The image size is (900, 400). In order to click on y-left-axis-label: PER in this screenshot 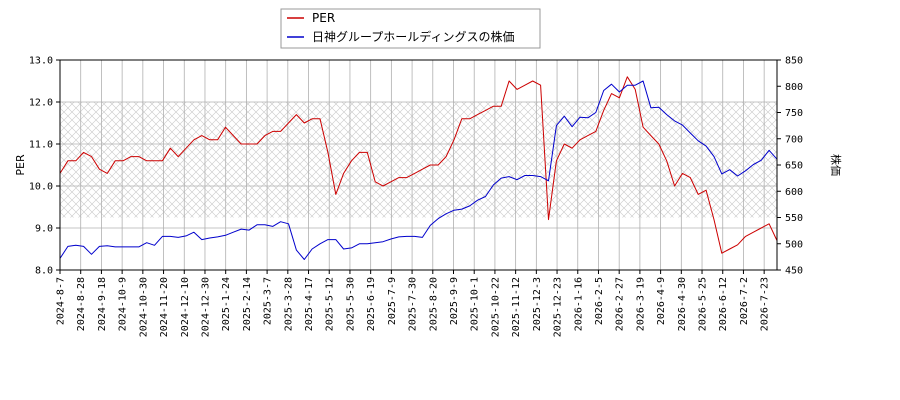, I will do `click(20, 165)`.